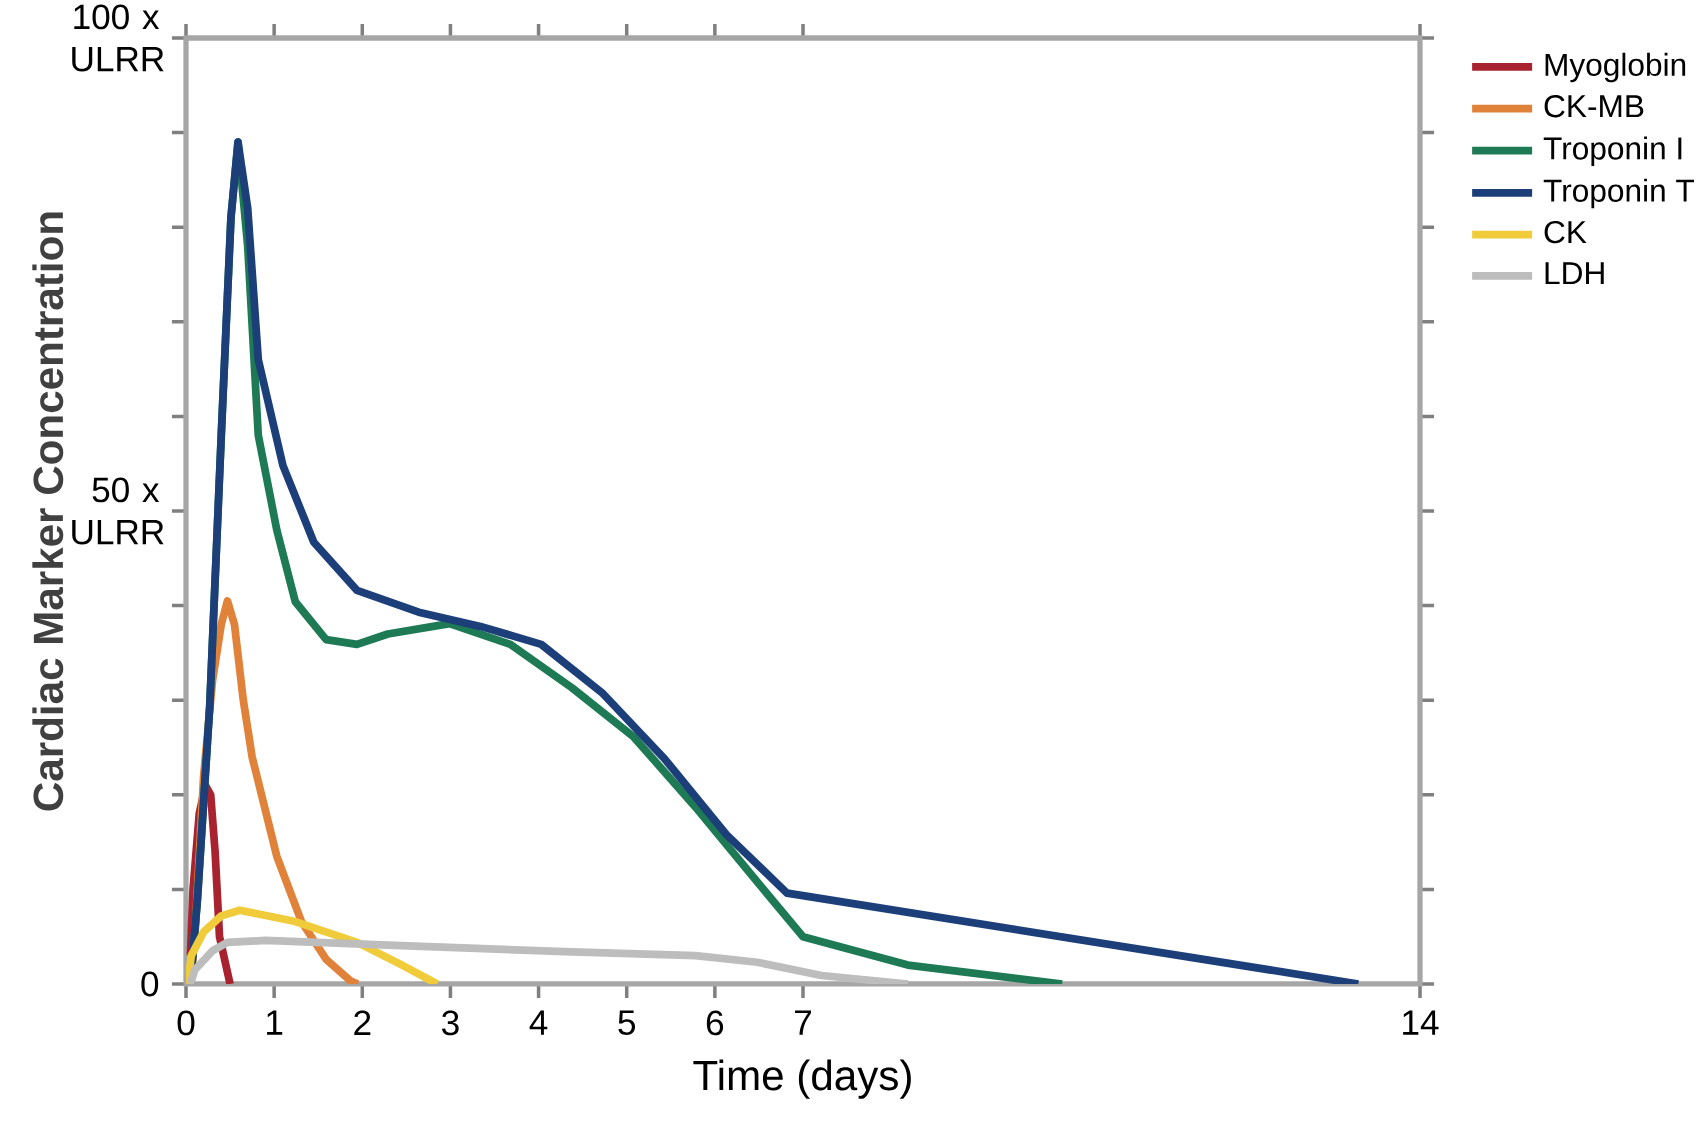  What do you see at coordinates (186, 1023) in the screenshot?
I see `x-tick-label: 0` at bounding box center [186, 1023].